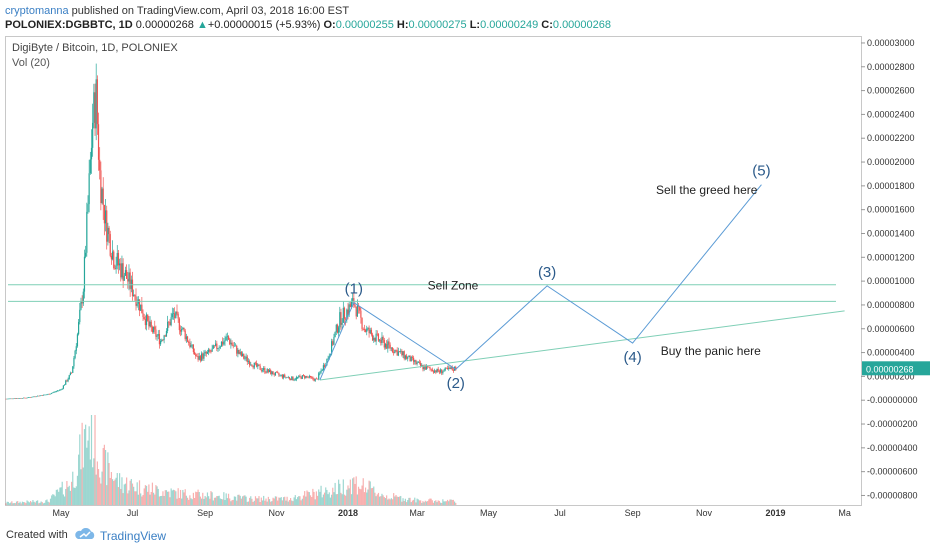  What do you see at coordinates (891, 186) in the screenshot?
I see `price-axis-label: 0.00001800` at bounding box center [891, 186].